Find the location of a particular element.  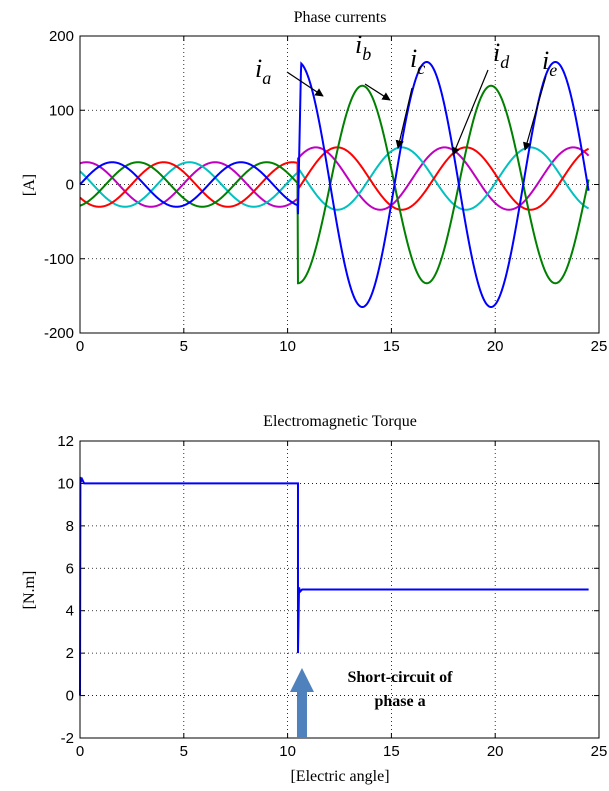

y-tick-label: 8 is located at coordinates (70, 526).